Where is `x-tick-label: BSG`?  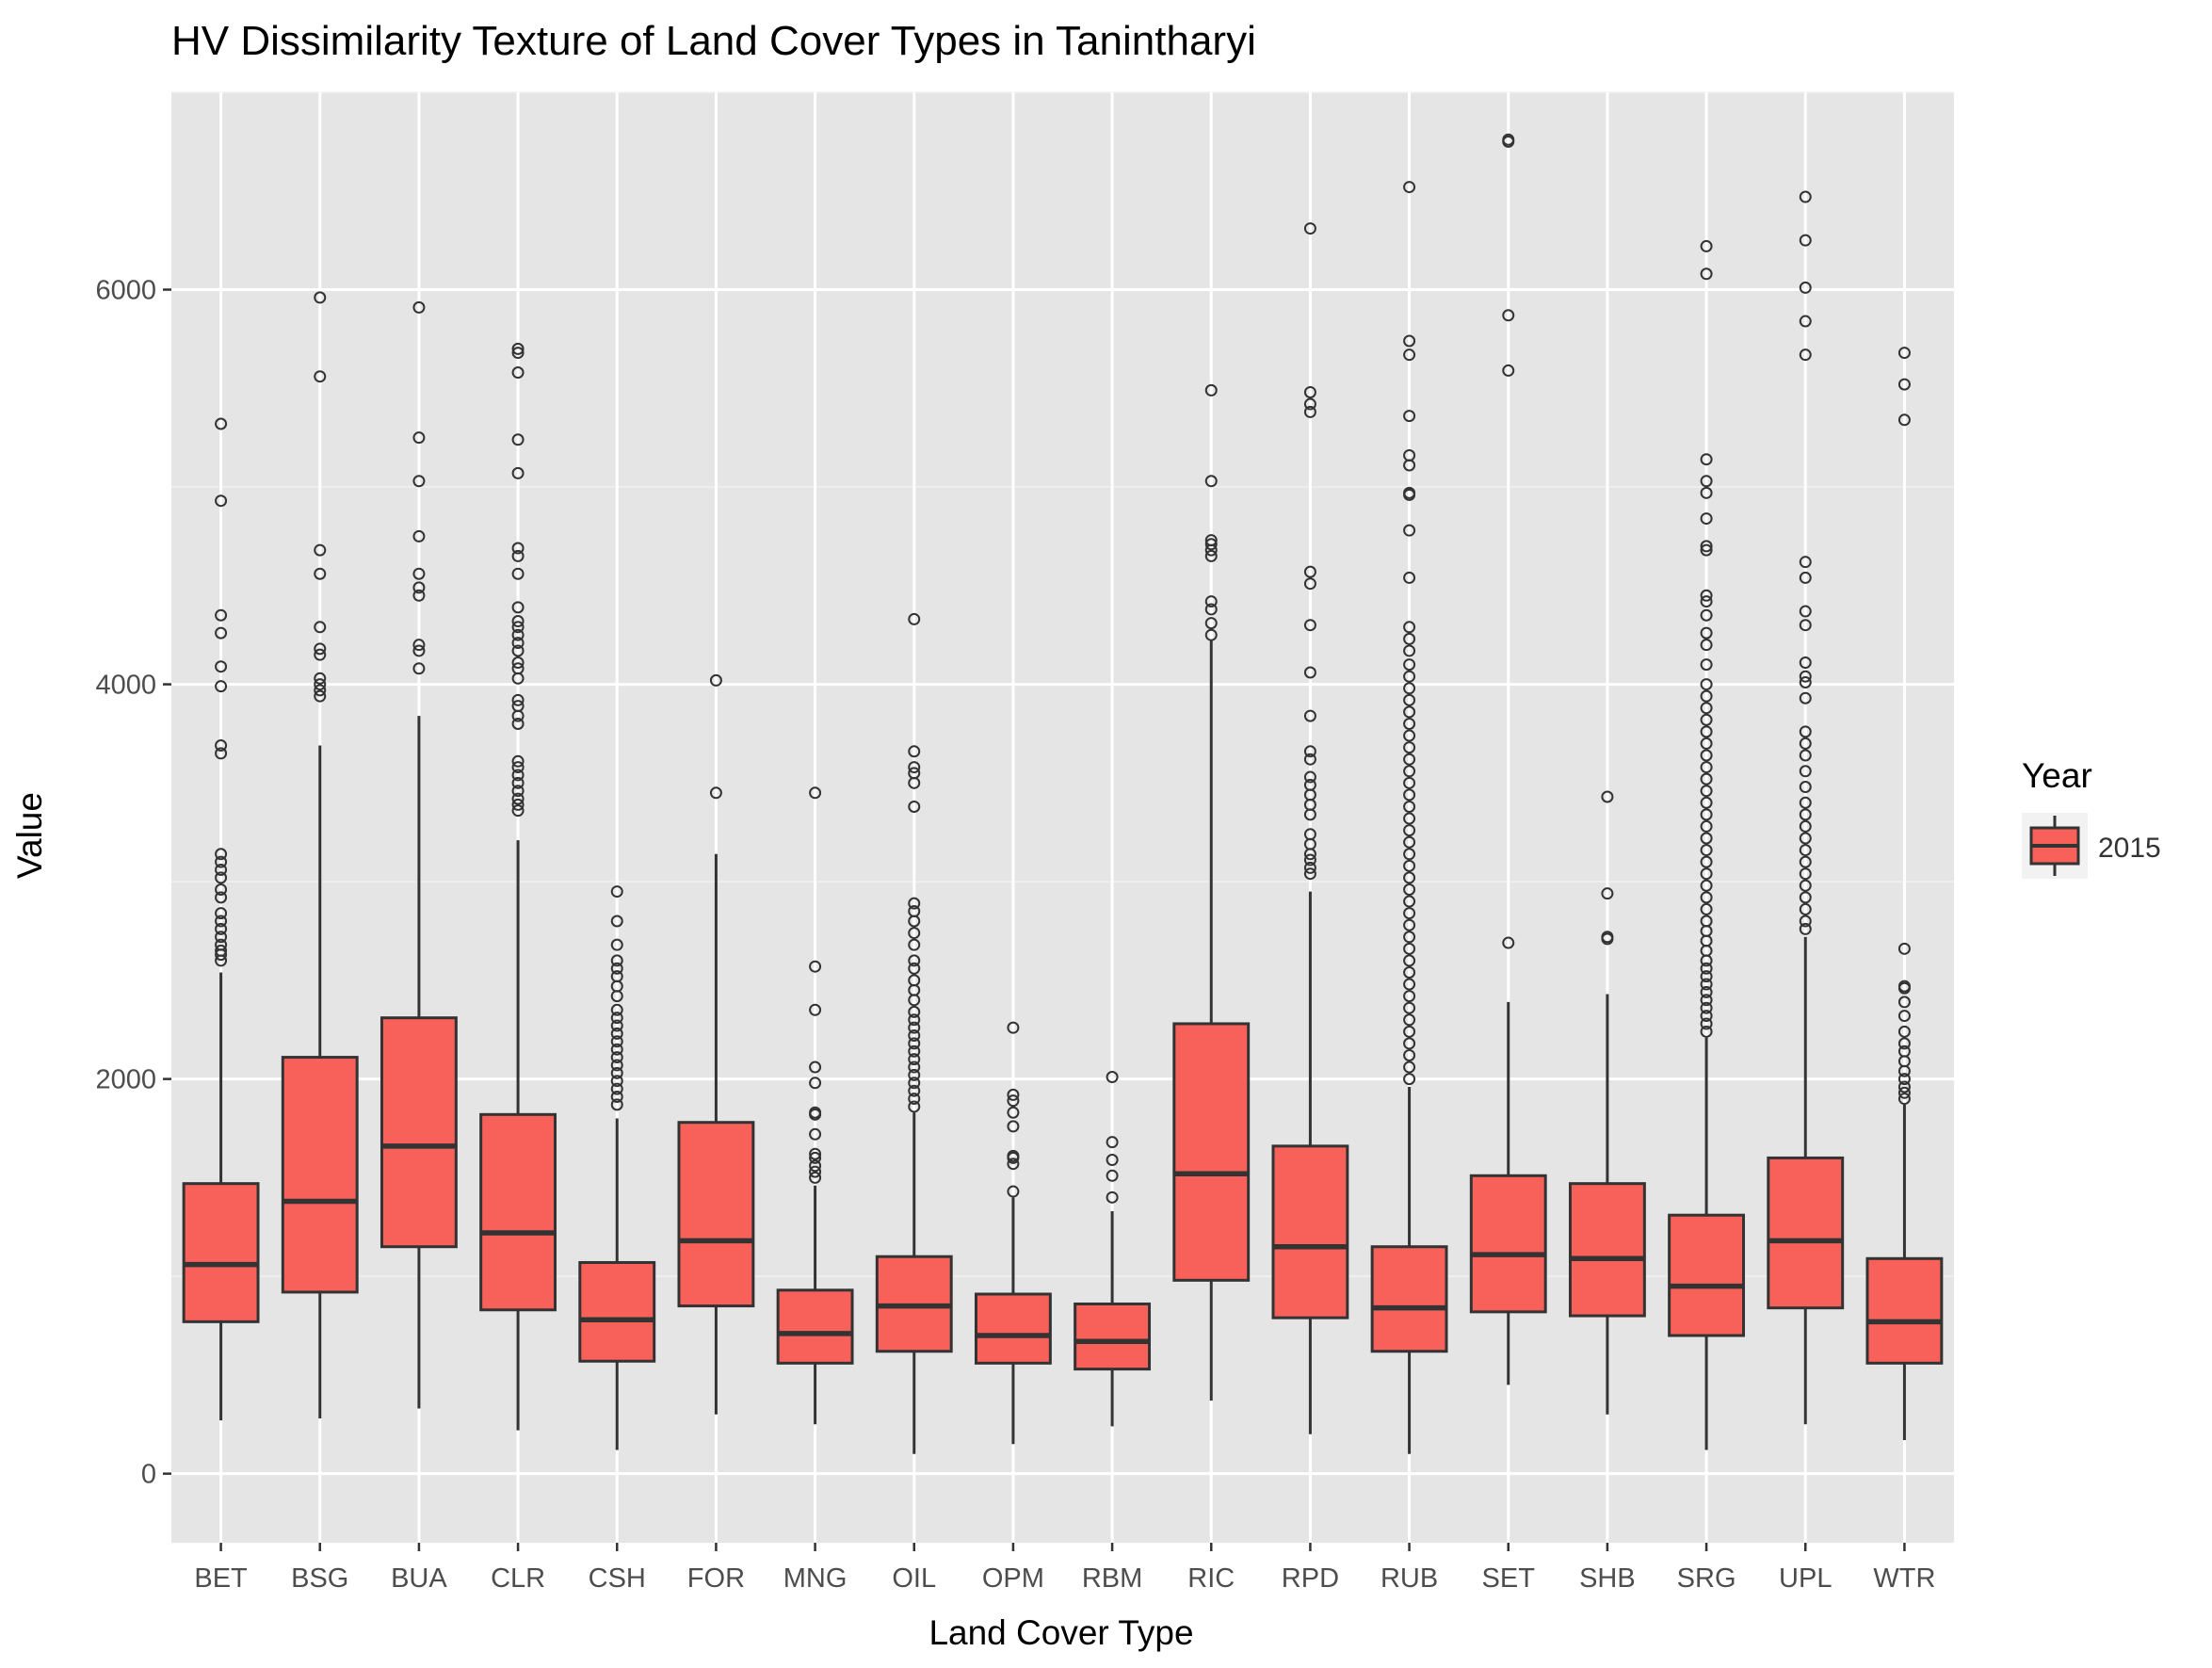 x-tick-label: BSG is located at coordinates (319, 1578).